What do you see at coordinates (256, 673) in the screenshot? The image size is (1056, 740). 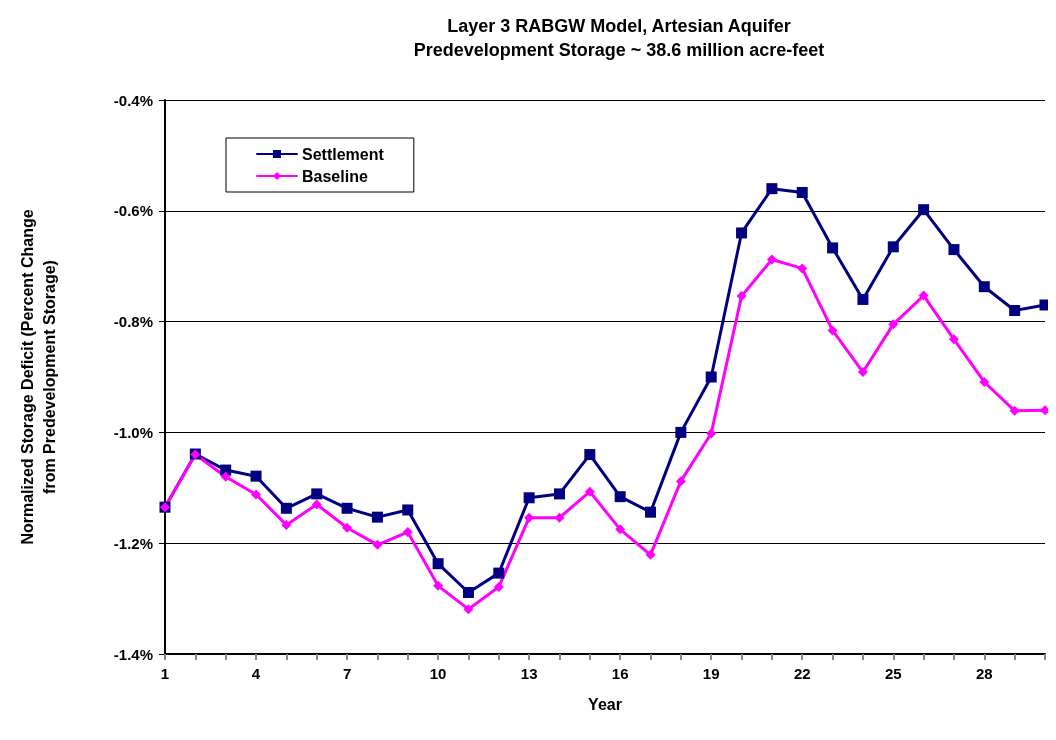 I see `x-tick-label: 4` at bounding box center [256, 673].